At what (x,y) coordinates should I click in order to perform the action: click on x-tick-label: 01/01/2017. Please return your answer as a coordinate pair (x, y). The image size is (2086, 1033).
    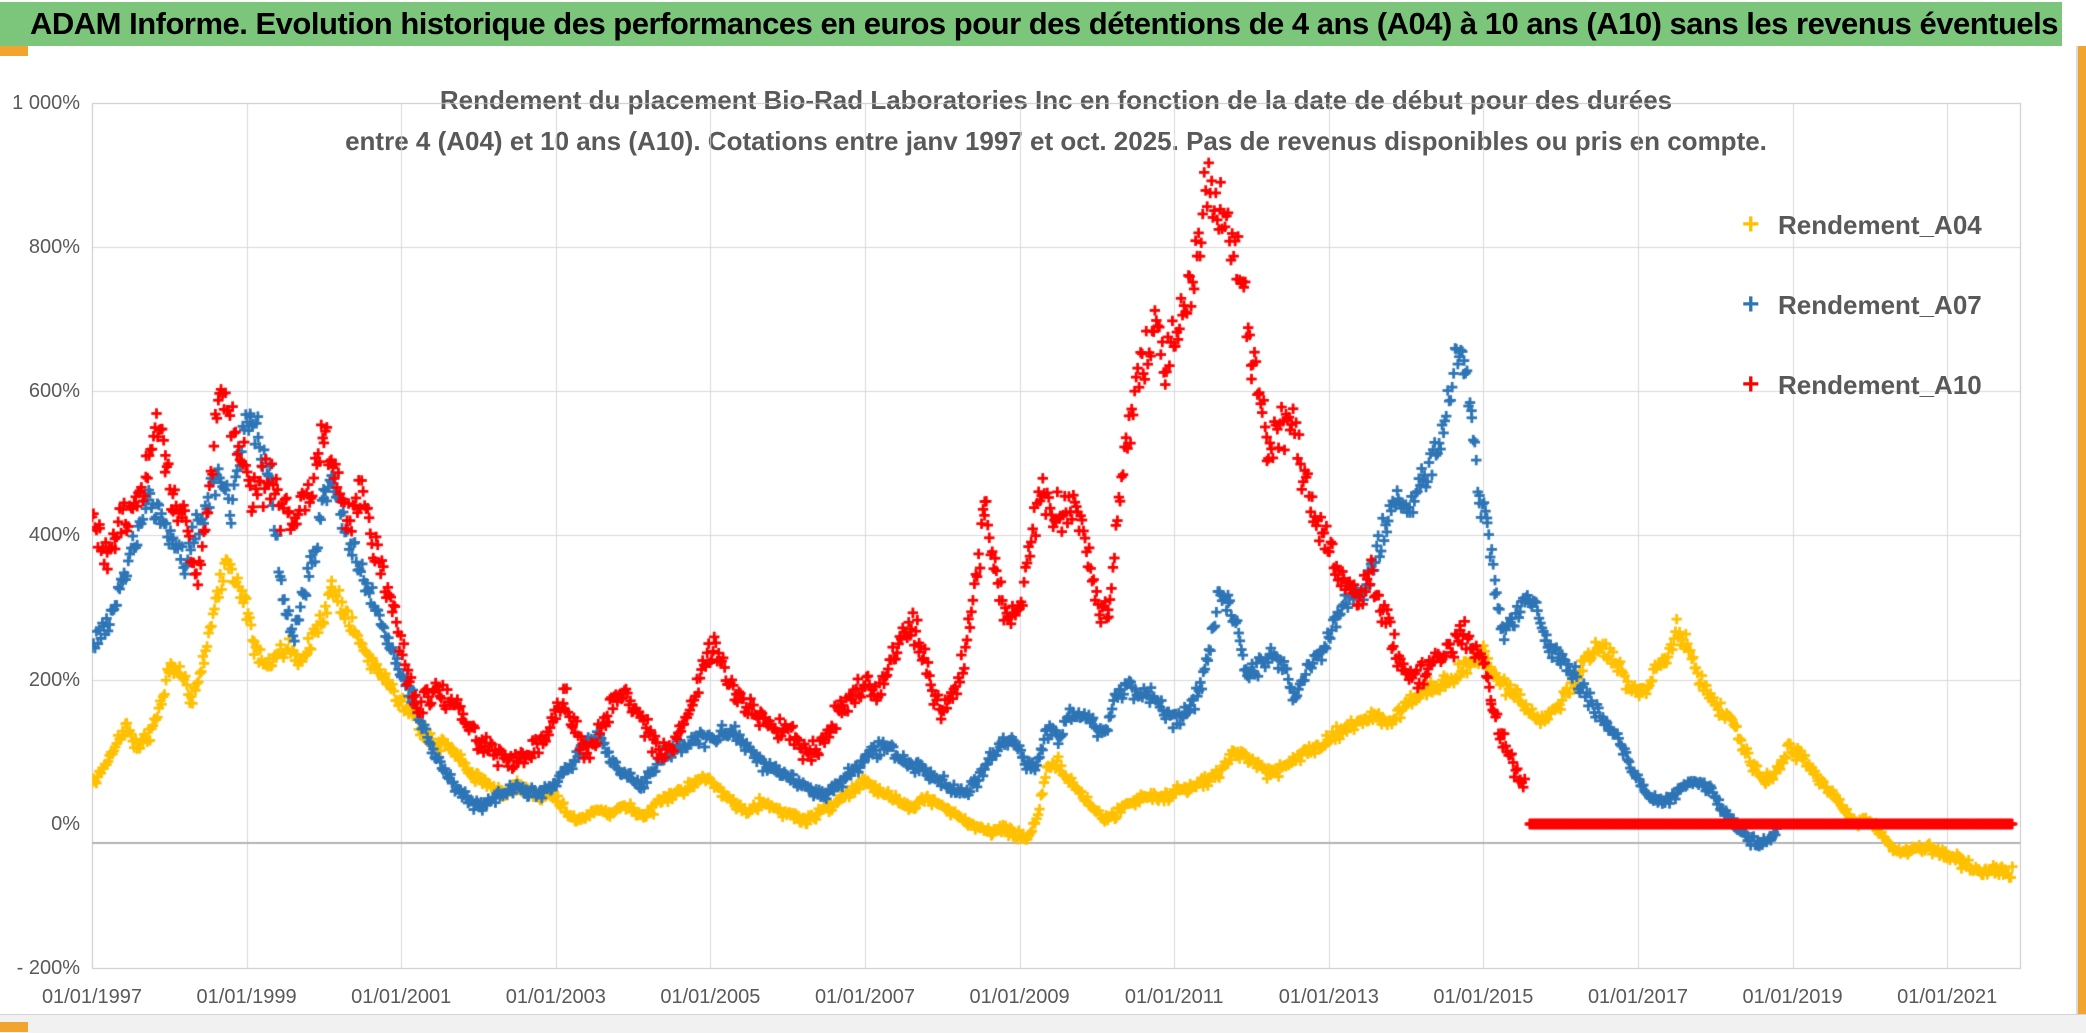
    Looking at the image, I should click on (1638, 997).